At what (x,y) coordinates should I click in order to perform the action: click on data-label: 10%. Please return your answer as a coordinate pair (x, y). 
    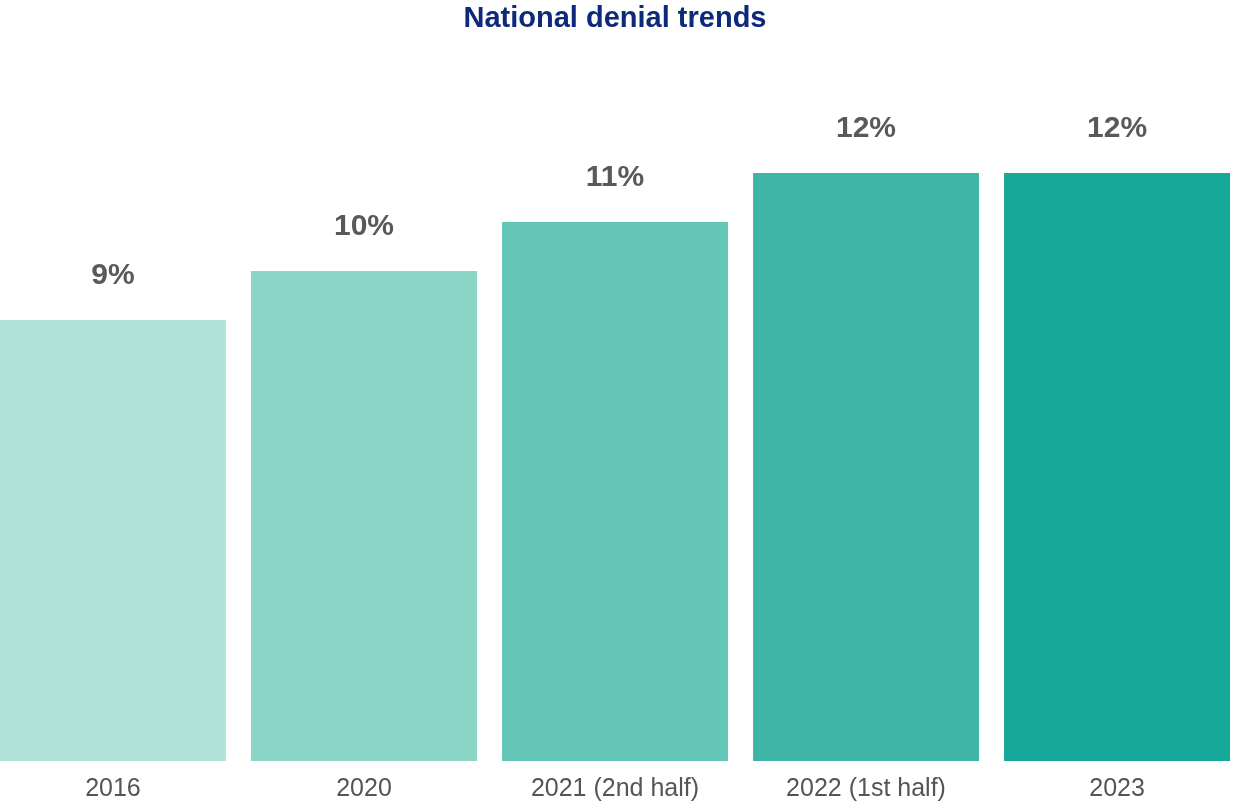
    Looking at the image, I should click on (363, 224).